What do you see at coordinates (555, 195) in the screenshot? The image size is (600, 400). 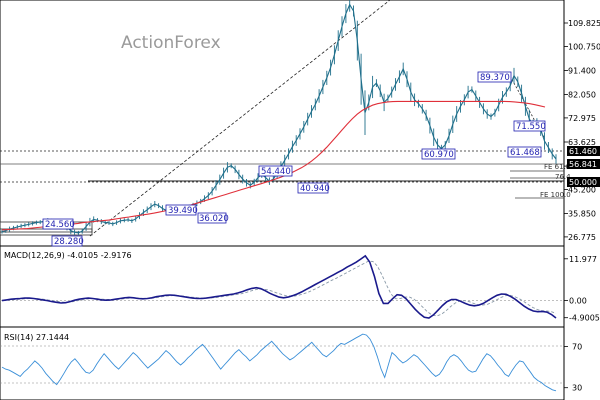 I see `fib-label-100: FE 100.0` at bounding box center [555, 195].